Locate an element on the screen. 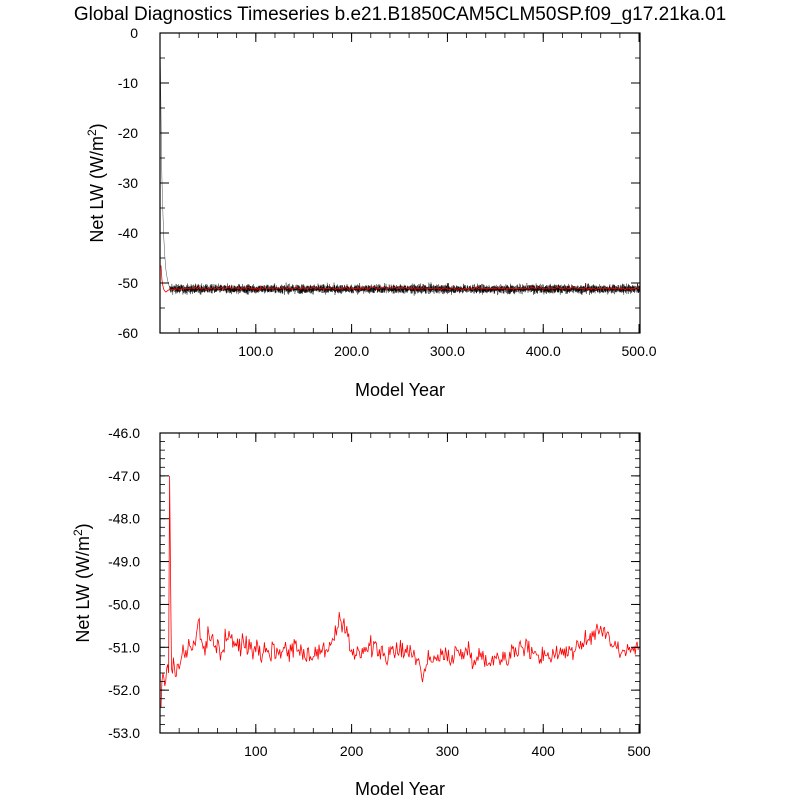 This screenshot has width=800, height=800. top-y-tick-label: 0 is located at coordinates (134, 33).